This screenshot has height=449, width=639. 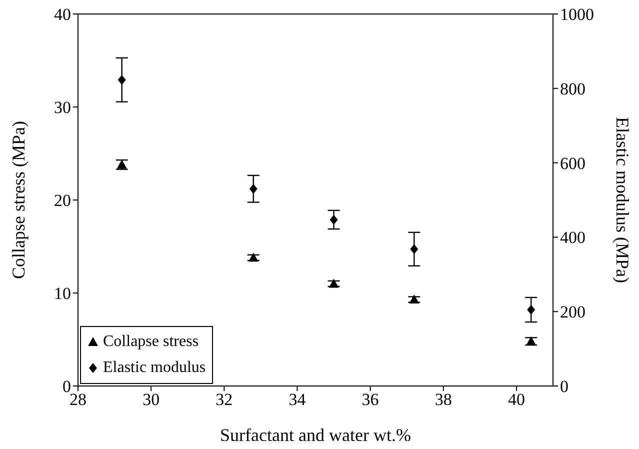 What do you see at coordinates (573, 238) in the screenshot?
I see `y2-tick-label: 400` at bounding box center [573, 238].